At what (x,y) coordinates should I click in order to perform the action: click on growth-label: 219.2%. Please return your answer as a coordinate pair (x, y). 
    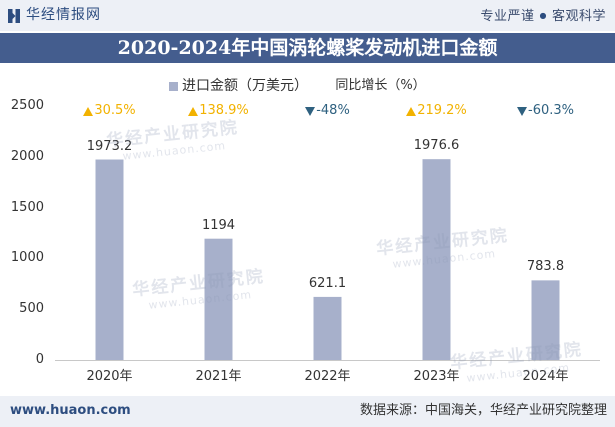
    Looking at the image, I should click on (437, 111).